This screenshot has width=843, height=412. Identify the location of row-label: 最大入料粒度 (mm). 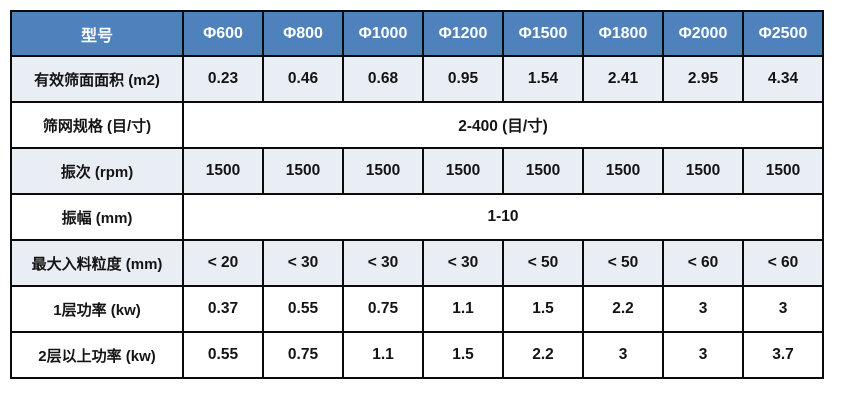
(97, 263).